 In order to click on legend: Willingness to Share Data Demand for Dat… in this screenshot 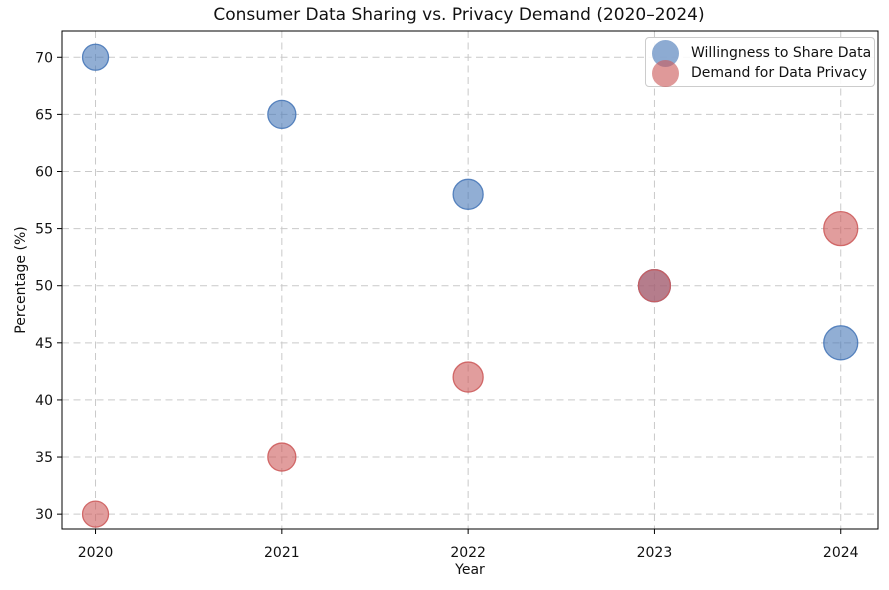, I will do `click(760, 62)`.